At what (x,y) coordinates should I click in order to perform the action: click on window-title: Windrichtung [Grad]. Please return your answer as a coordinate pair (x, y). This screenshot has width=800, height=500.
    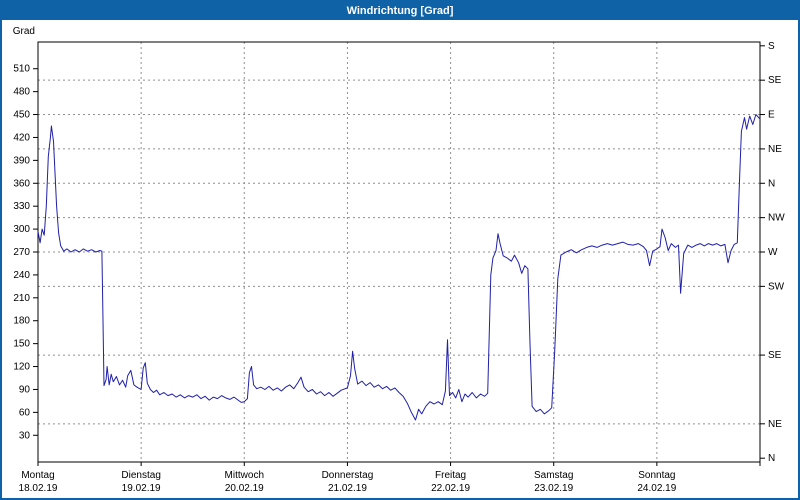
    Looking at the image, I should click on (400, 11).